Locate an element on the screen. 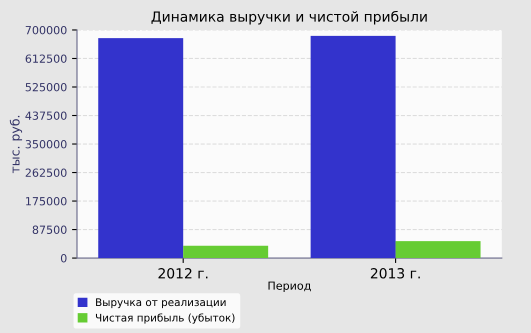  x-axis-title: Период is located at coordinates (289, 287).